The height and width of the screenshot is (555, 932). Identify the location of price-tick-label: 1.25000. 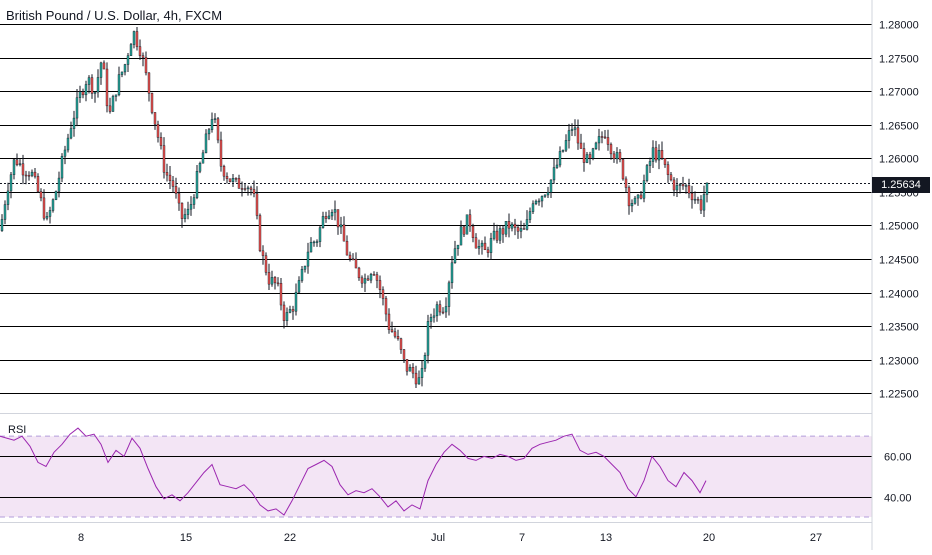
(899, 227).